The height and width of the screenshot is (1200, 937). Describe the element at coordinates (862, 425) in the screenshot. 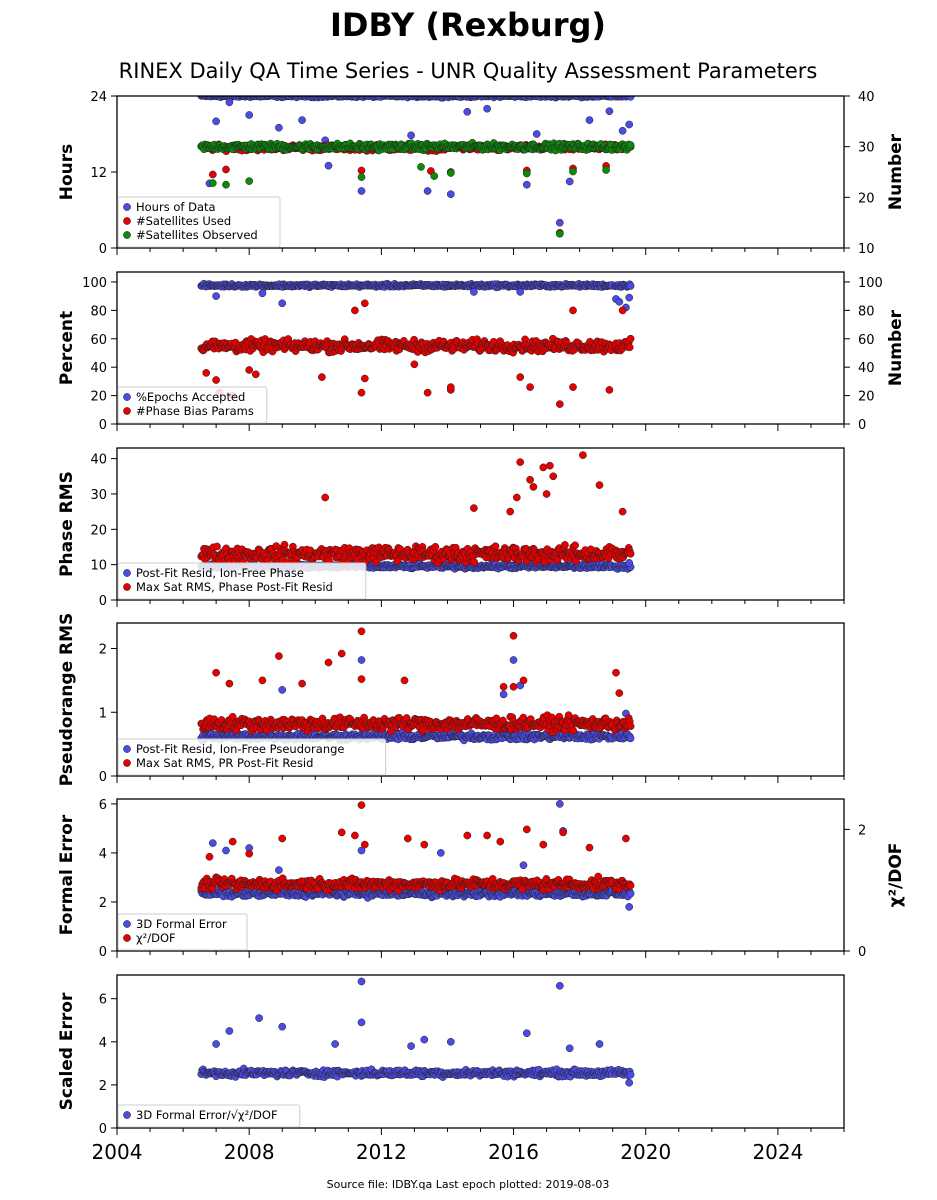

I see `y-right-tick-label: 0` at that location.